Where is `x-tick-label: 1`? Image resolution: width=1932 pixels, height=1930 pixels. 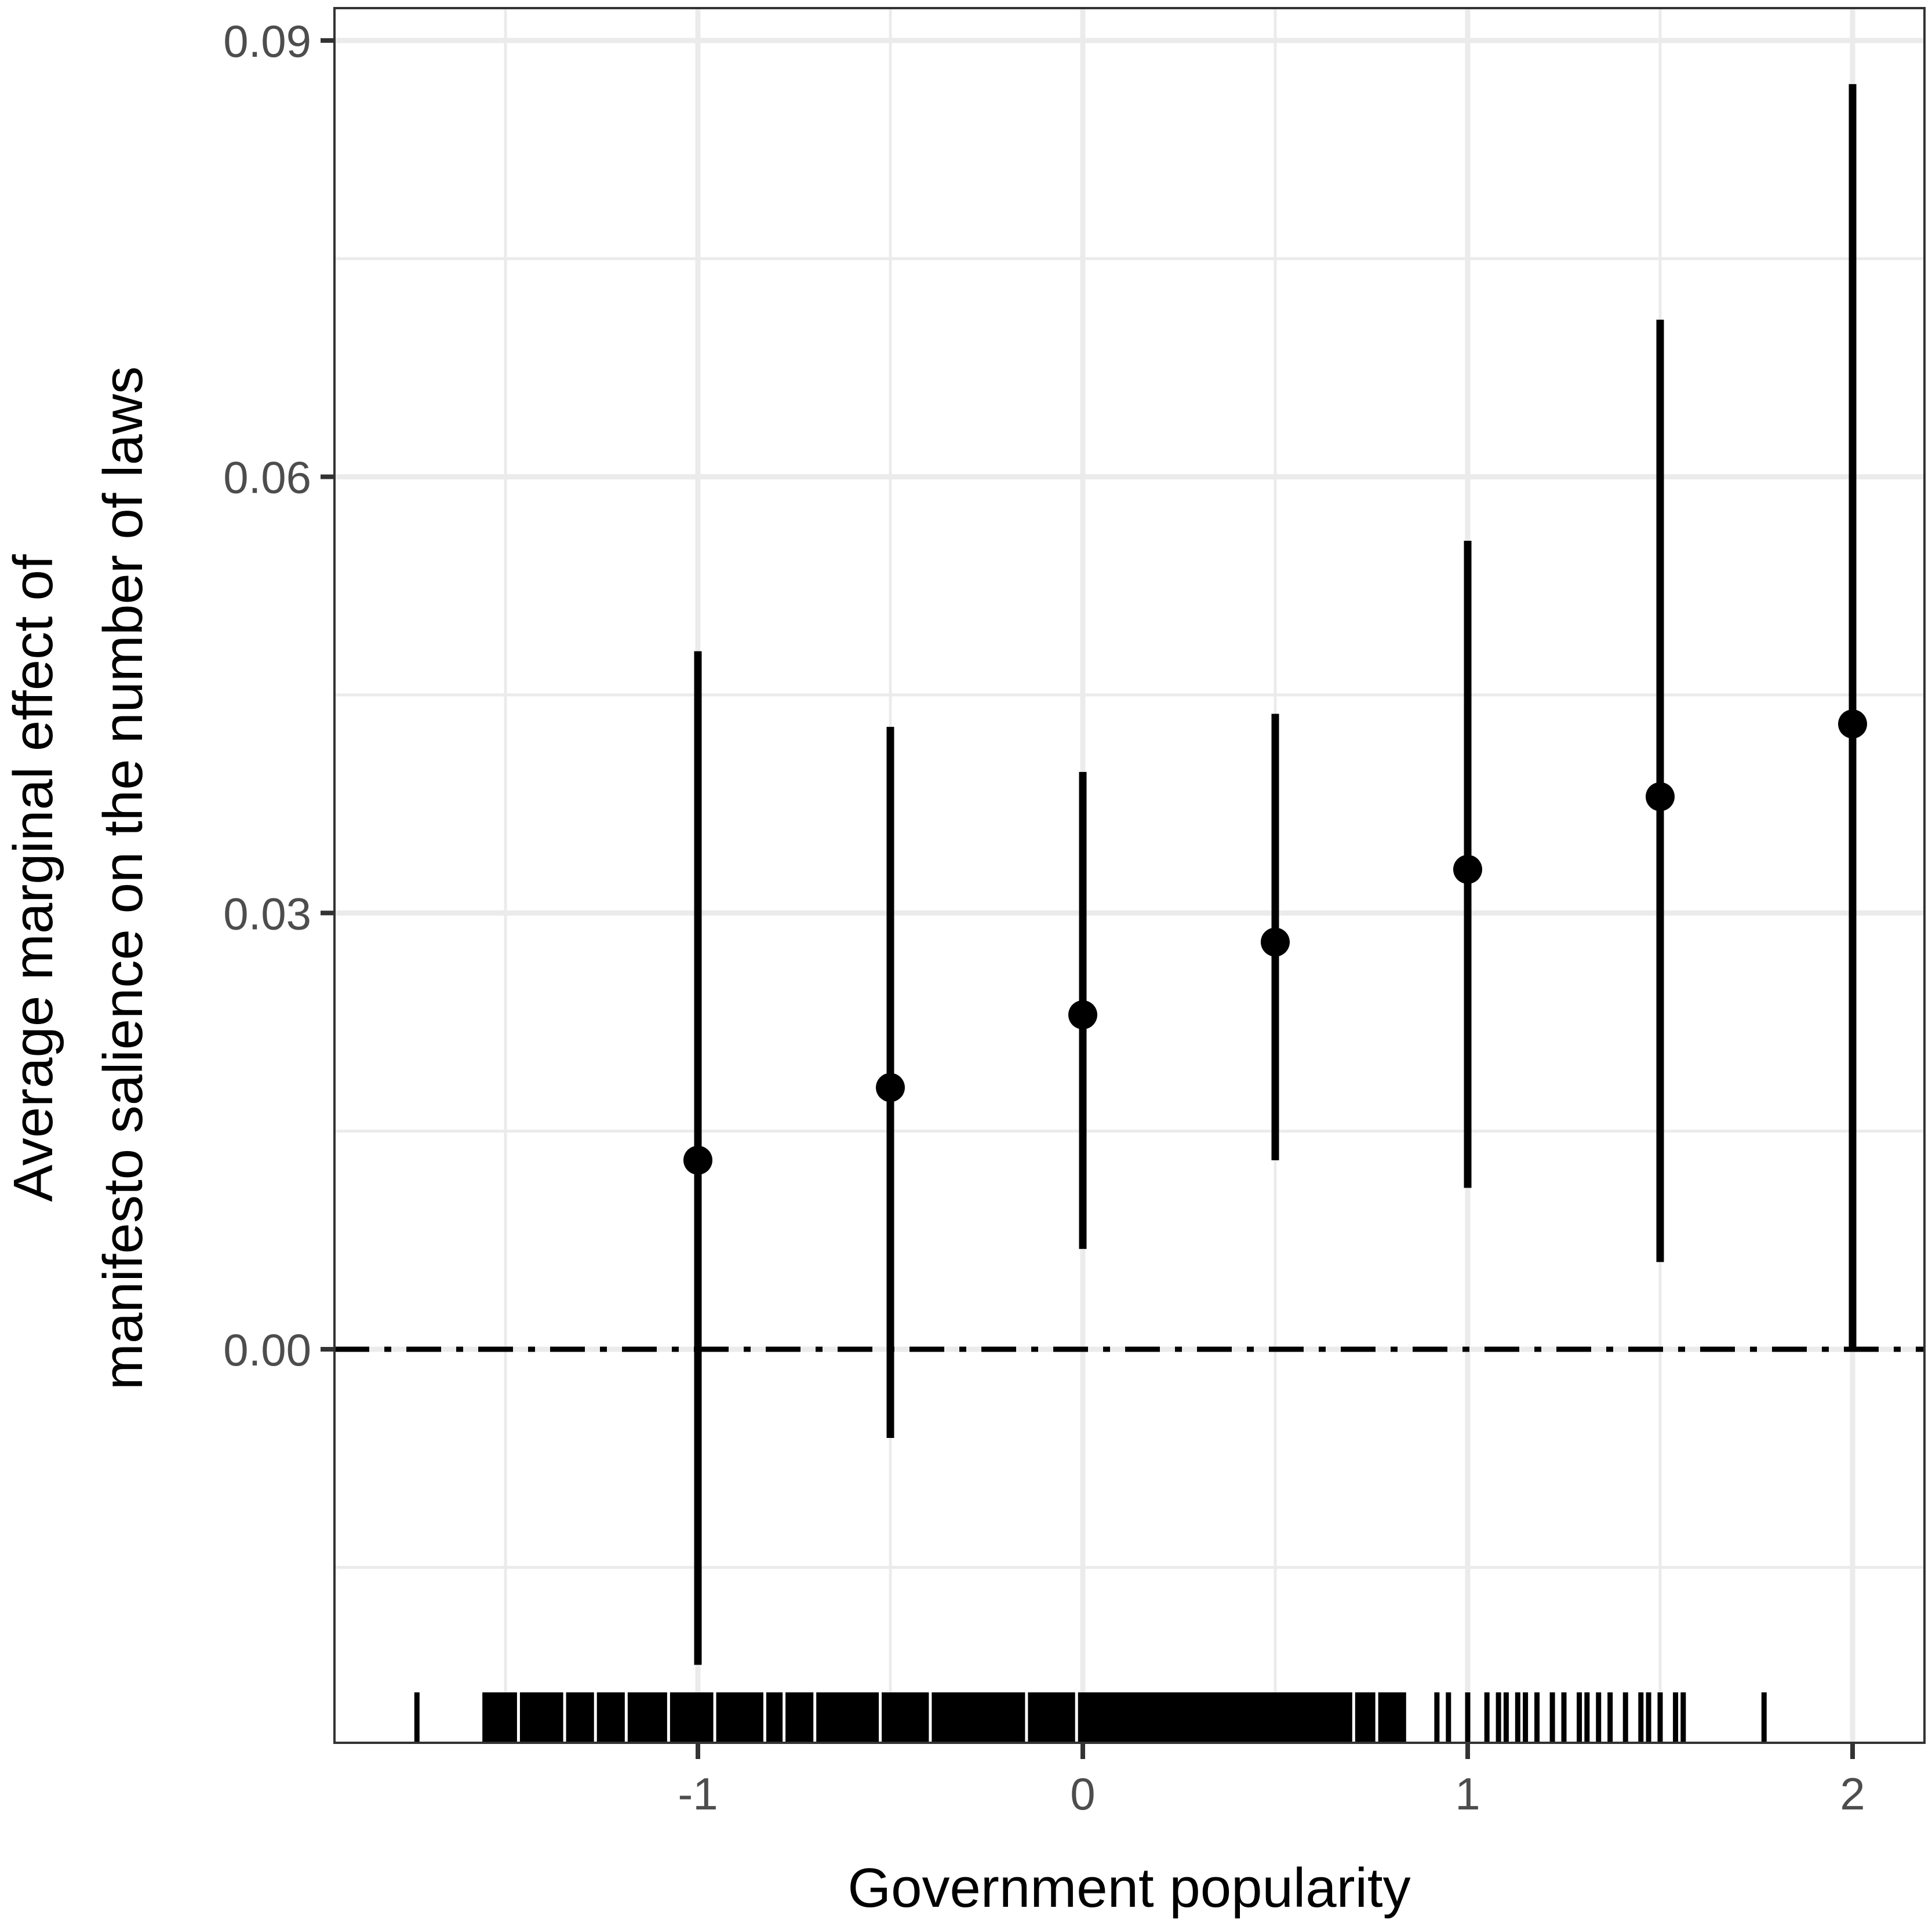 x-tick-label: 1 is located at coordinates (1467, 1793).